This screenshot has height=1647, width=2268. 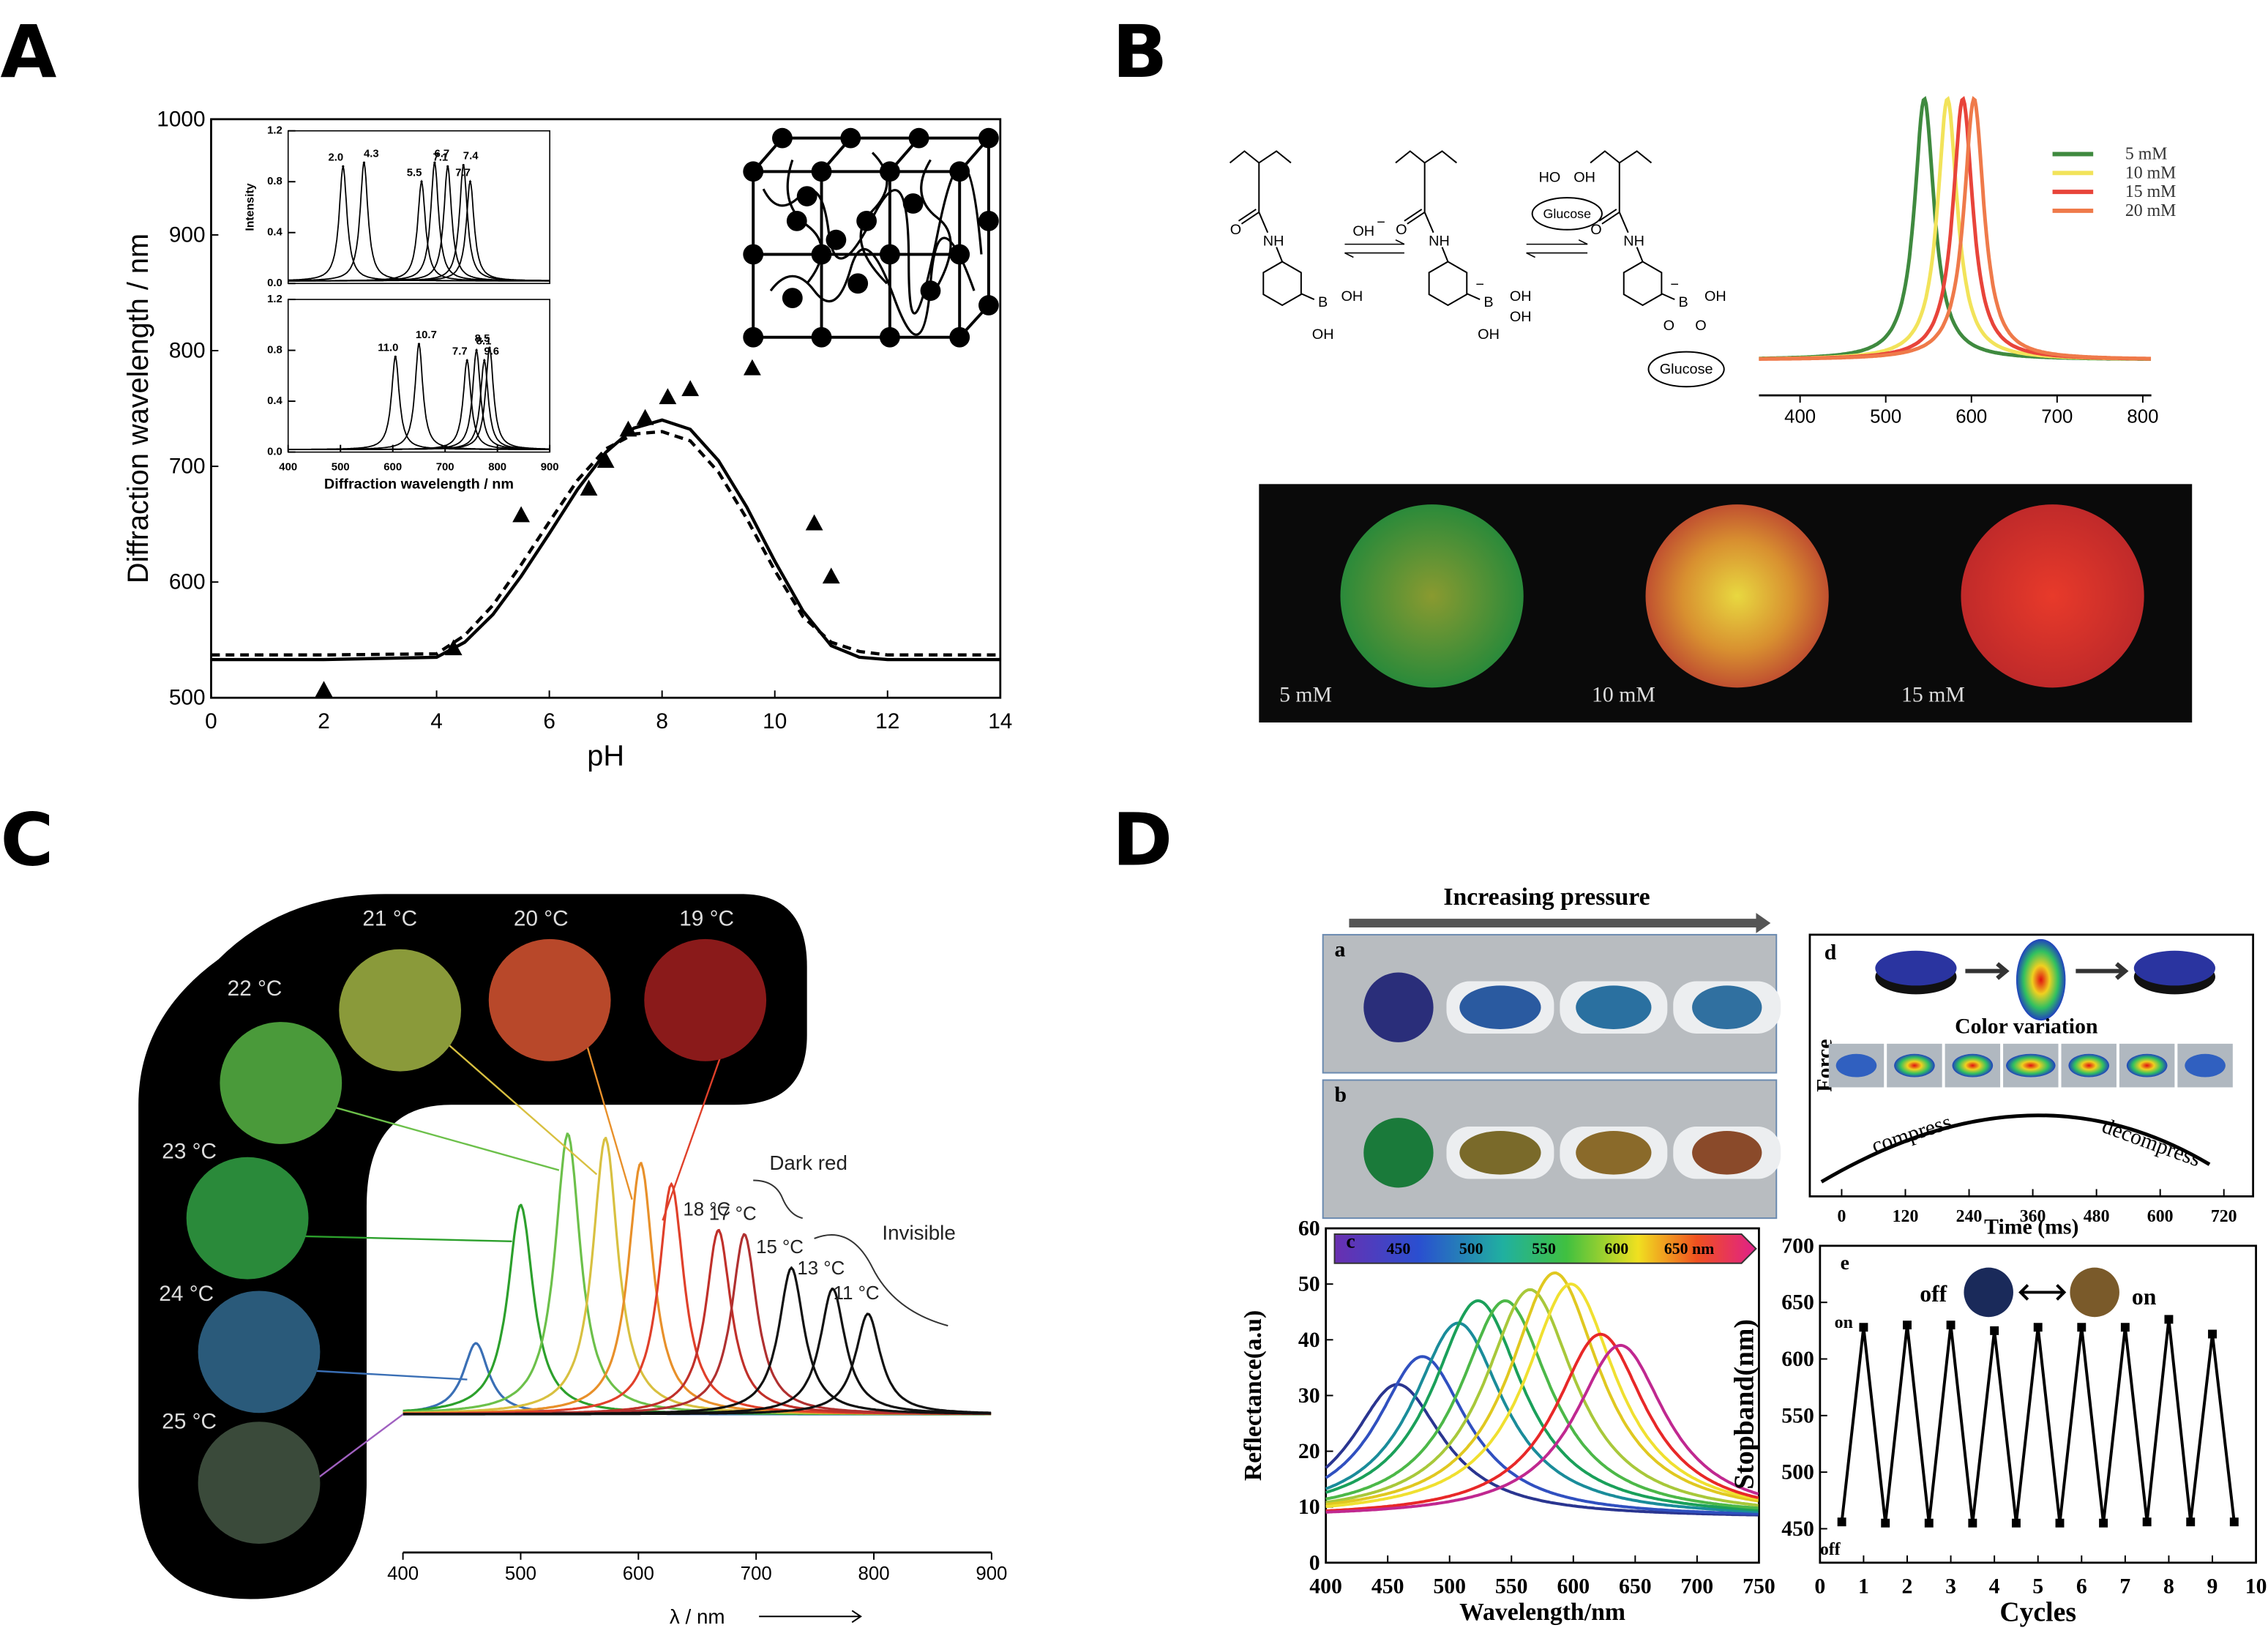 I want to click on atom-label: Glucose, so click(x=1686, y=369).